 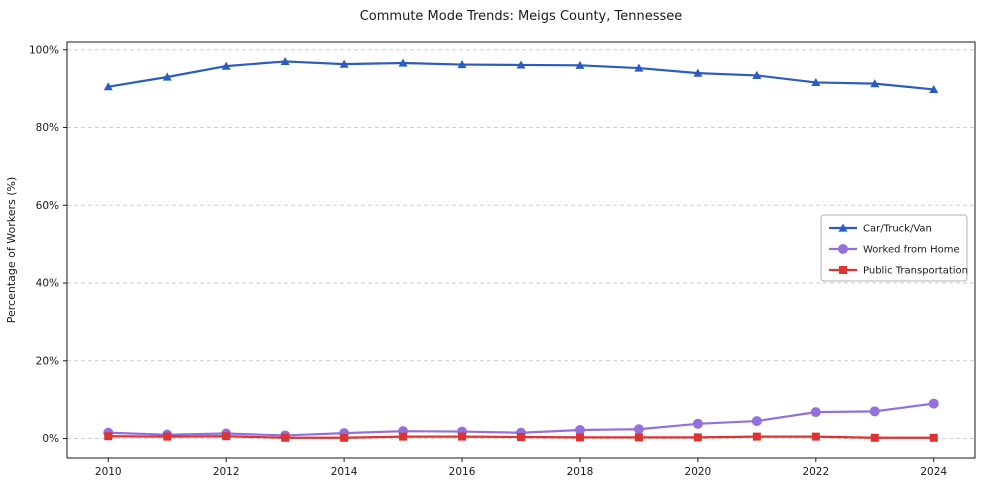 What do you see at coordinates (108, 472) in the screenshot?
I see `x-tick-label: 2010` at bounding box center [108, 472].